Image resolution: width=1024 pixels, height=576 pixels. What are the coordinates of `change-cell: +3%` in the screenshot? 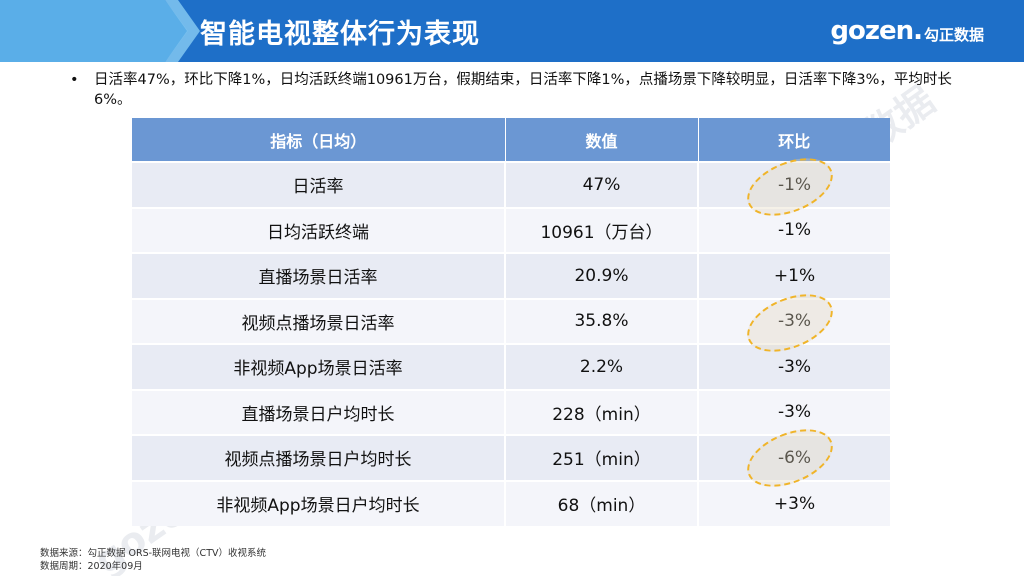 It's located at (794, 502).